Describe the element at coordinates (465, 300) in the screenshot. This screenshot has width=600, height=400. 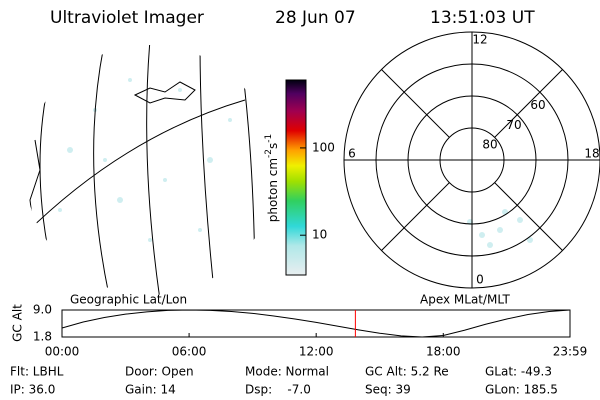
I see `polar-label: Apex MLat/MLT` at that location.